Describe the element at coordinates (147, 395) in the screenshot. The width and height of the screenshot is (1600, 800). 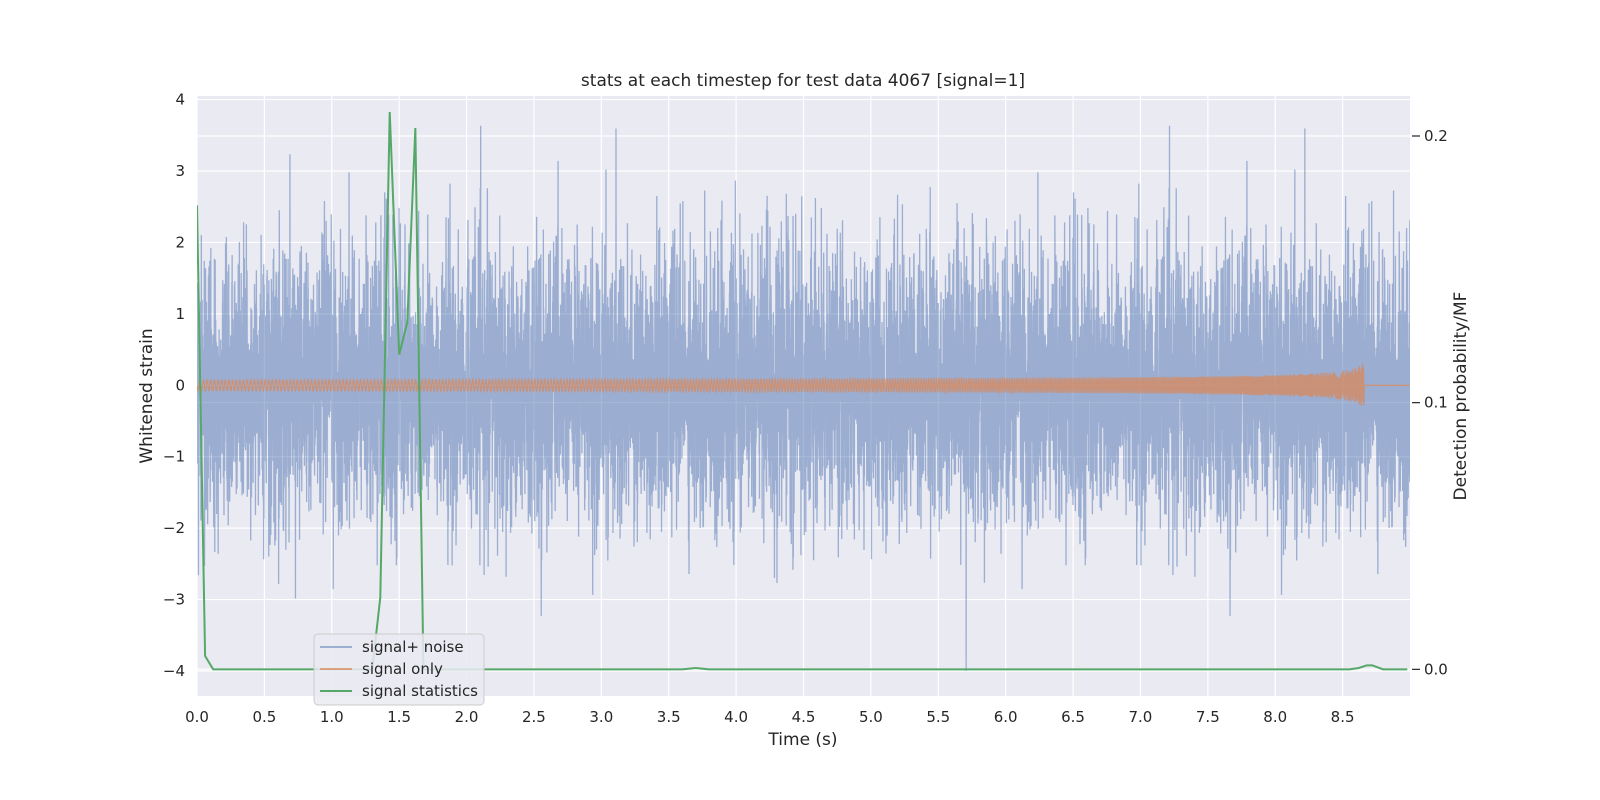
I see `y-left-axis-label: Whitened strain` at that location.